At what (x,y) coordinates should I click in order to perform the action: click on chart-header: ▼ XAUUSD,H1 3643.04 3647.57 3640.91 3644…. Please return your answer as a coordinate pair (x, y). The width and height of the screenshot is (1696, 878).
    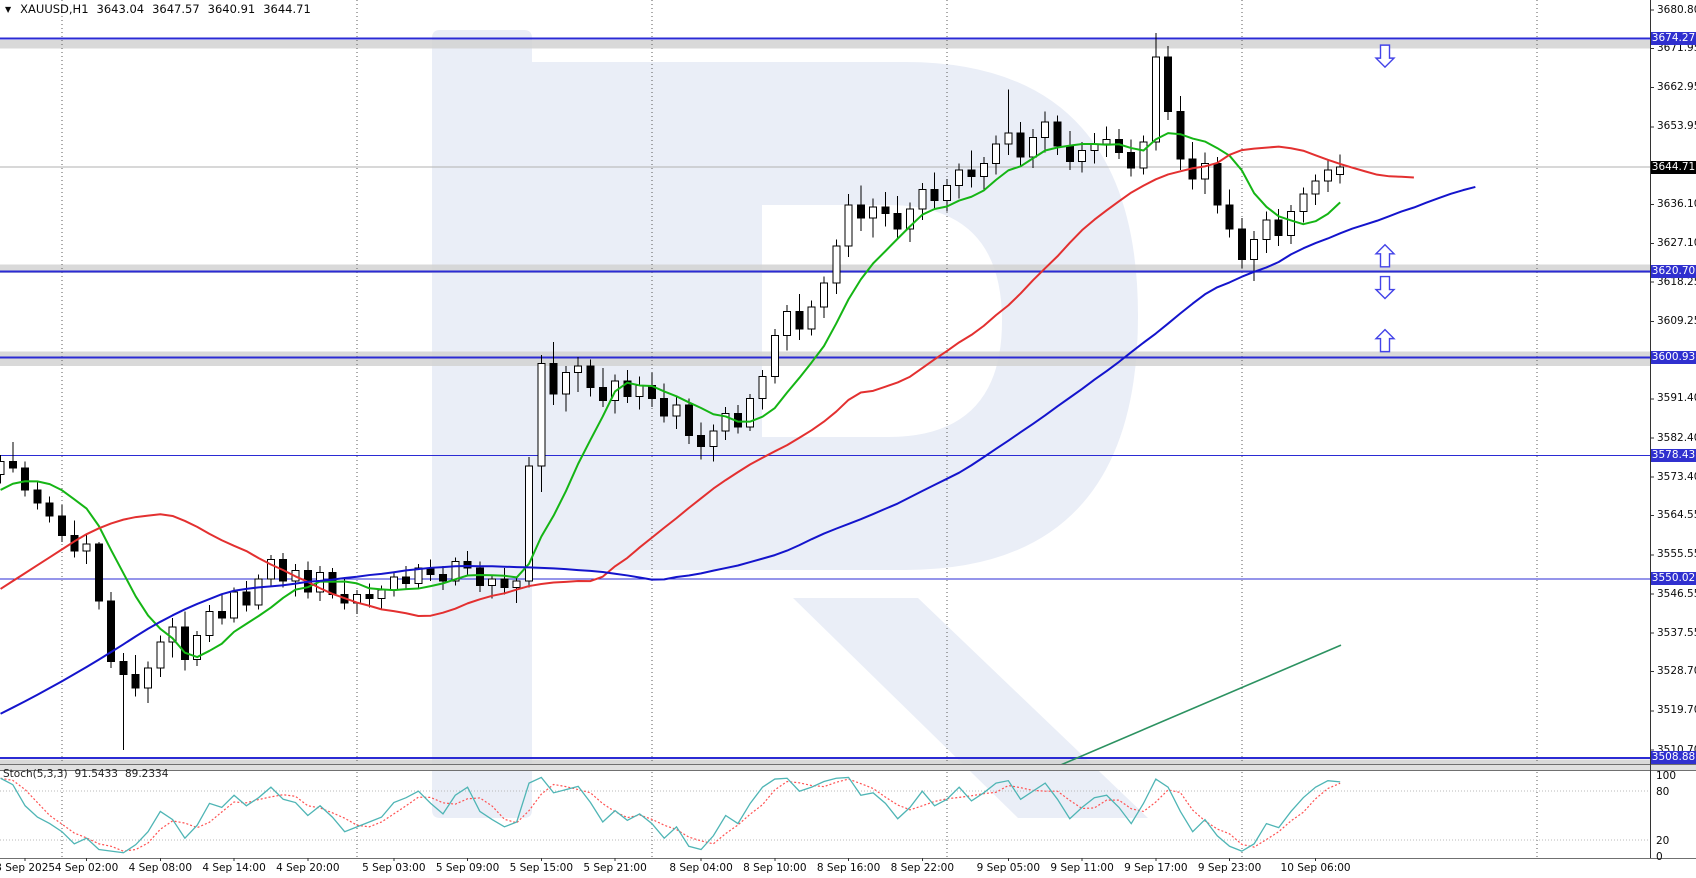
    Looking at the image, I should click on (158, 9).